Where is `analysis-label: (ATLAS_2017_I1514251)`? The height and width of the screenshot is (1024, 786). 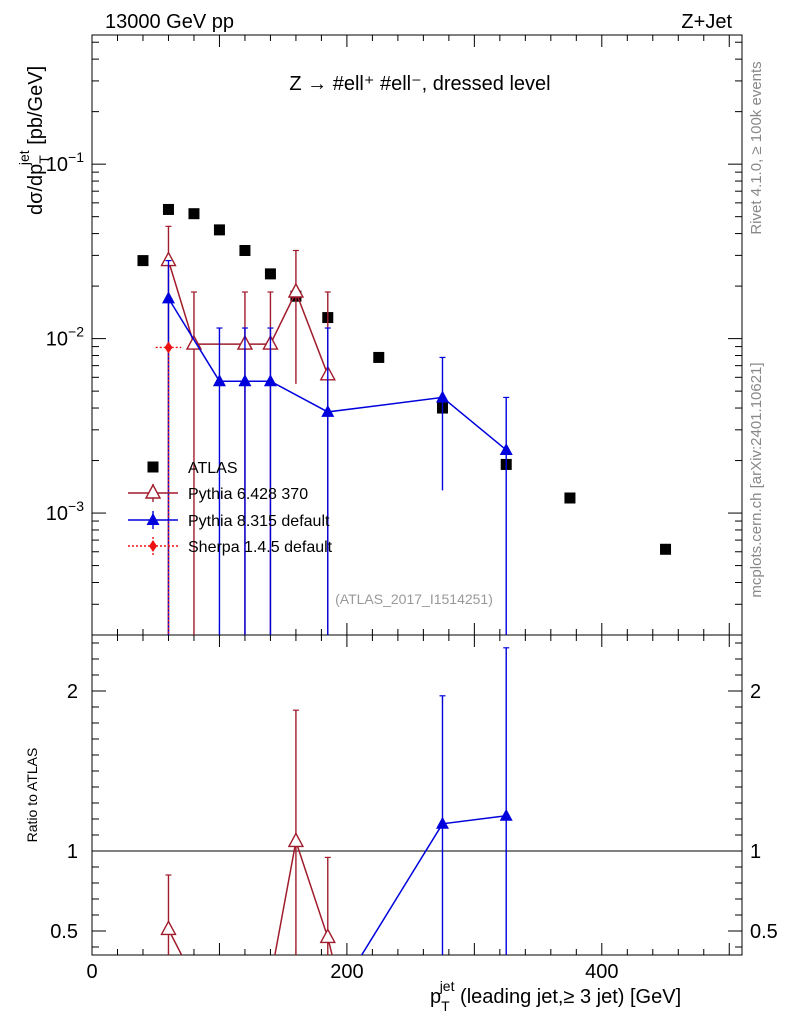
analysis-label: (ATLAS_2017_I1514251) is located at coordinates (414, 599).